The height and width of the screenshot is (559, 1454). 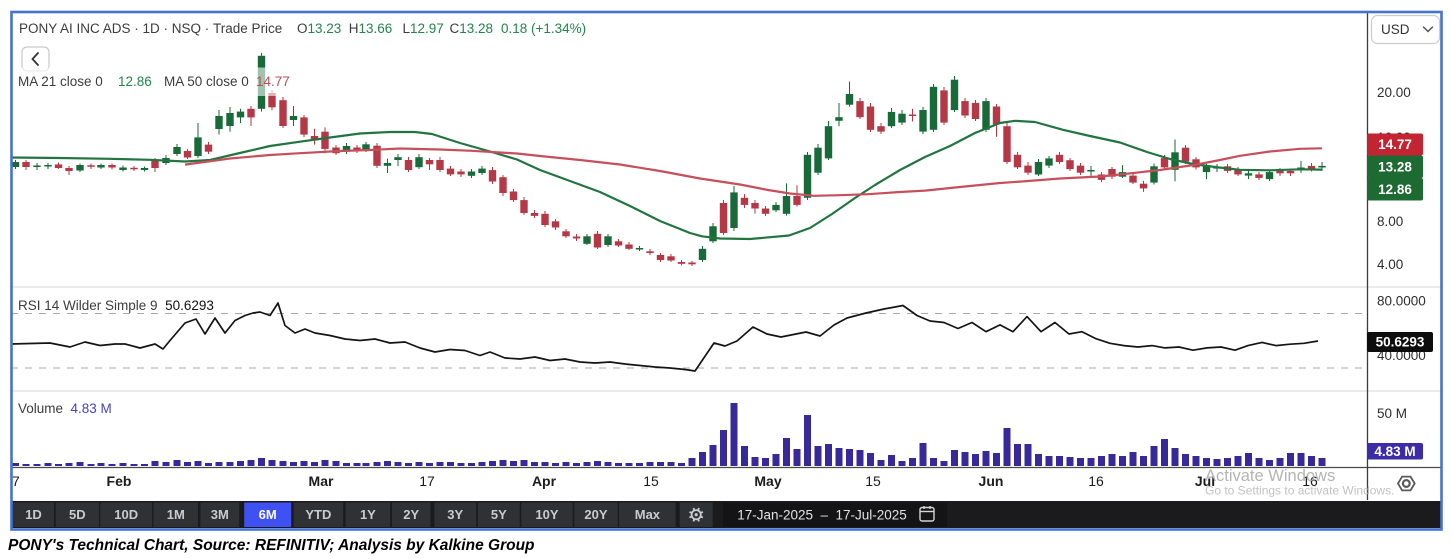 What do you see at coordinates (1400, 342) in the screenshot?
I see `svg-text: 50.6293` at bounding box center [1400, 342].